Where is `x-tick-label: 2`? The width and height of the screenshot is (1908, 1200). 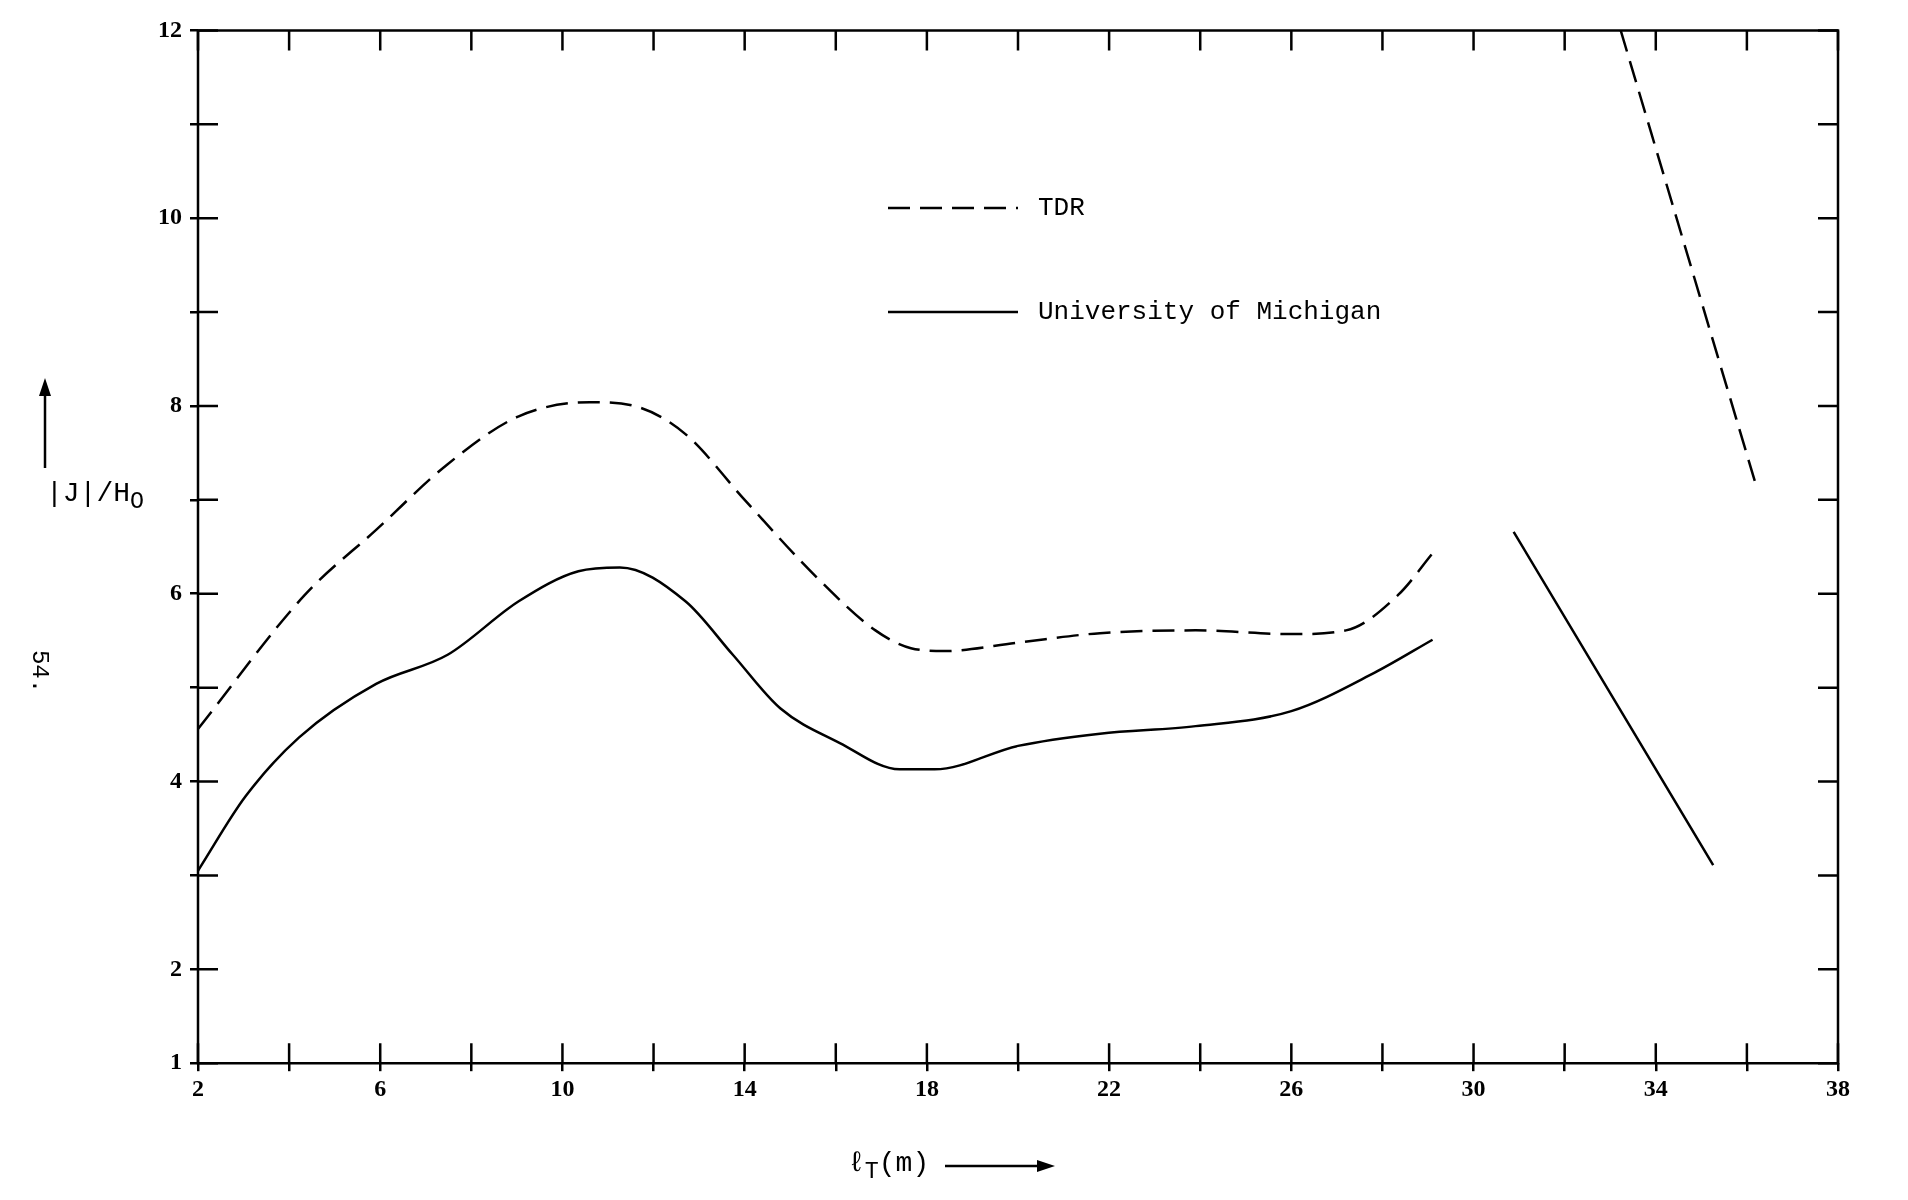 x-tick-label: 2 is located at coordinates (198, 1087).